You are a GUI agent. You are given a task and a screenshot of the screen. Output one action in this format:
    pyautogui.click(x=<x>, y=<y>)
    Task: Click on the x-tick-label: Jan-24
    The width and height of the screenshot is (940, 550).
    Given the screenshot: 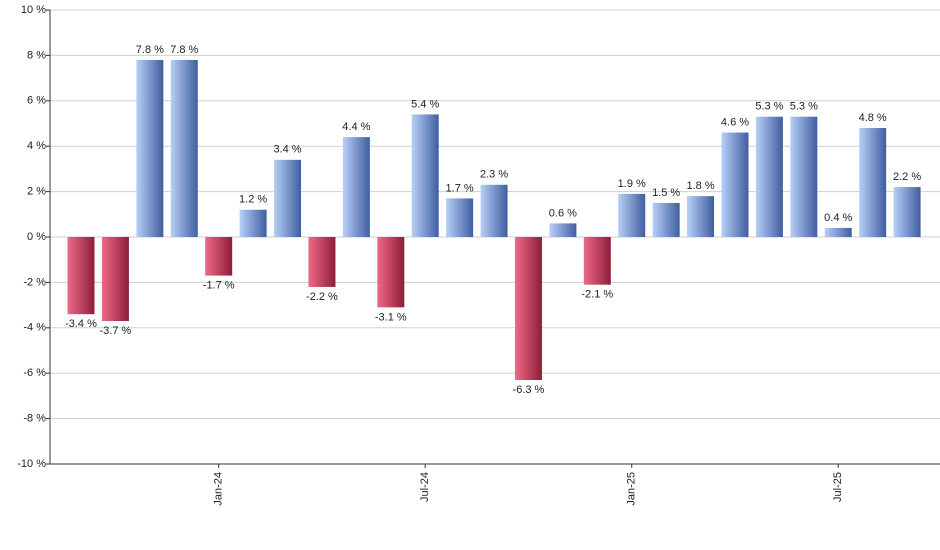 What is the action you would take?
    pyautogui.click(x=219, y=489)
    